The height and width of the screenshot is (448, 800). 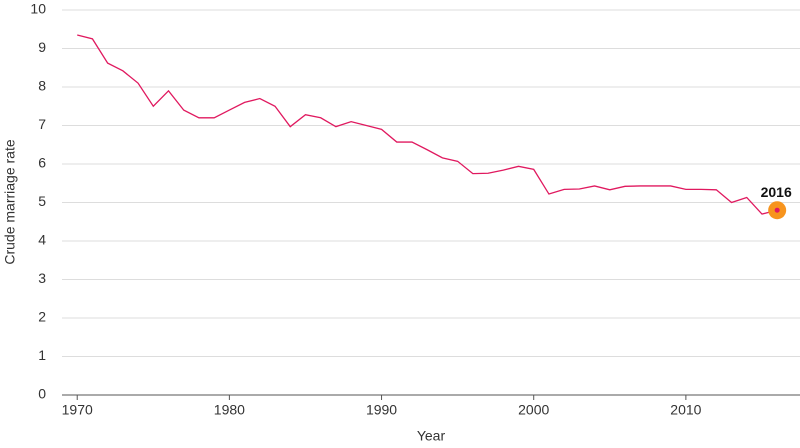 I want to click on y-tick-label: 5, so click(x=42, y=201).